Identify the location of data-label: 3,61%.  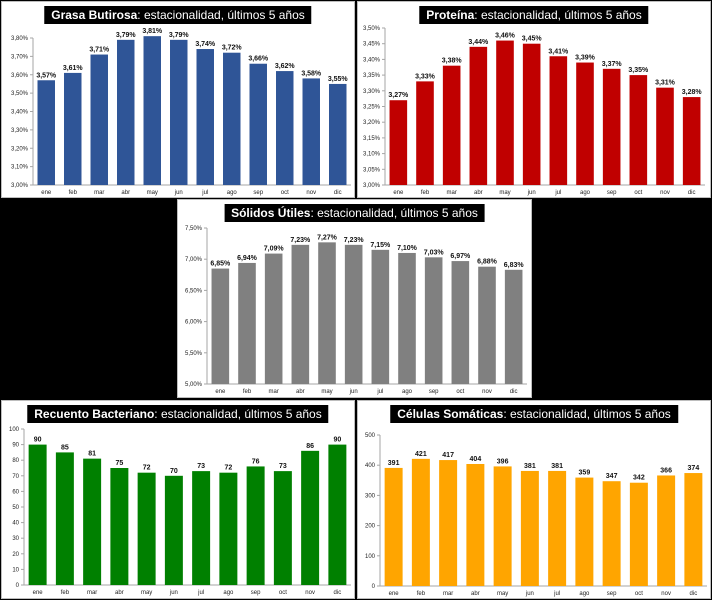
(73, 68).